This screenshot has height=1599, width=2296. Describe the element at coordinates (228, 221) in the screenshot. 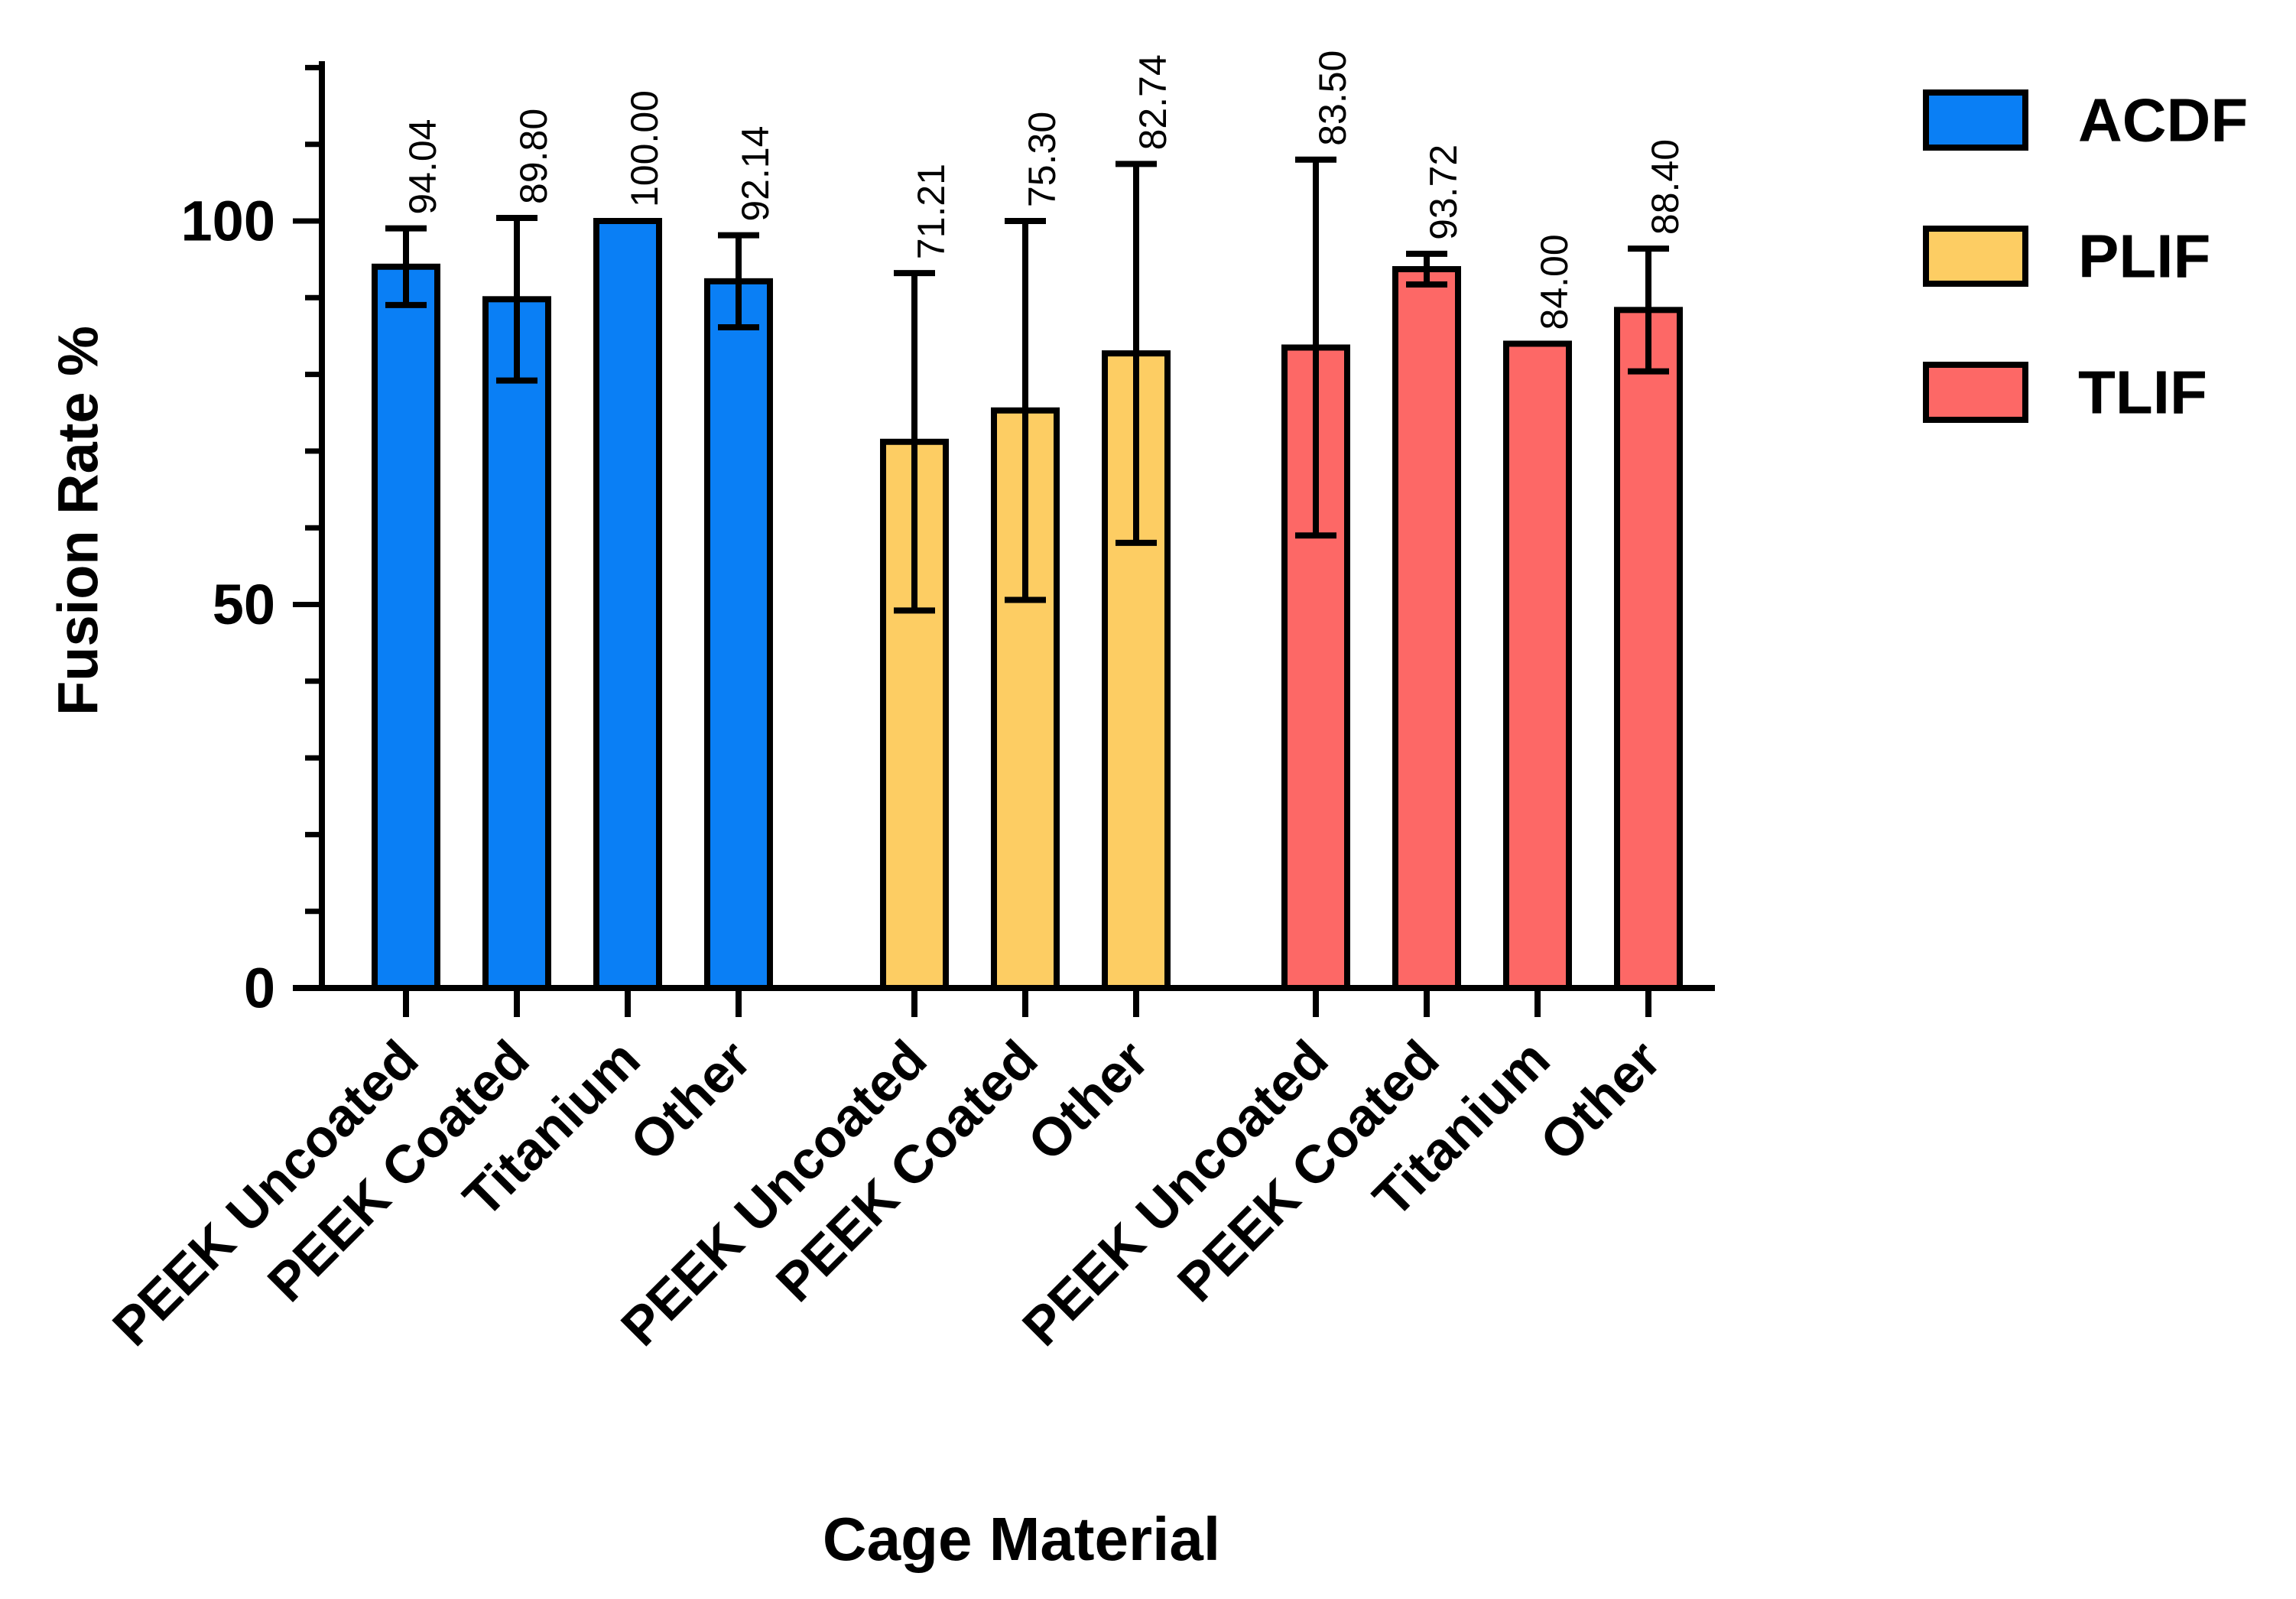

I see `y-tick-label: 100` at that location.